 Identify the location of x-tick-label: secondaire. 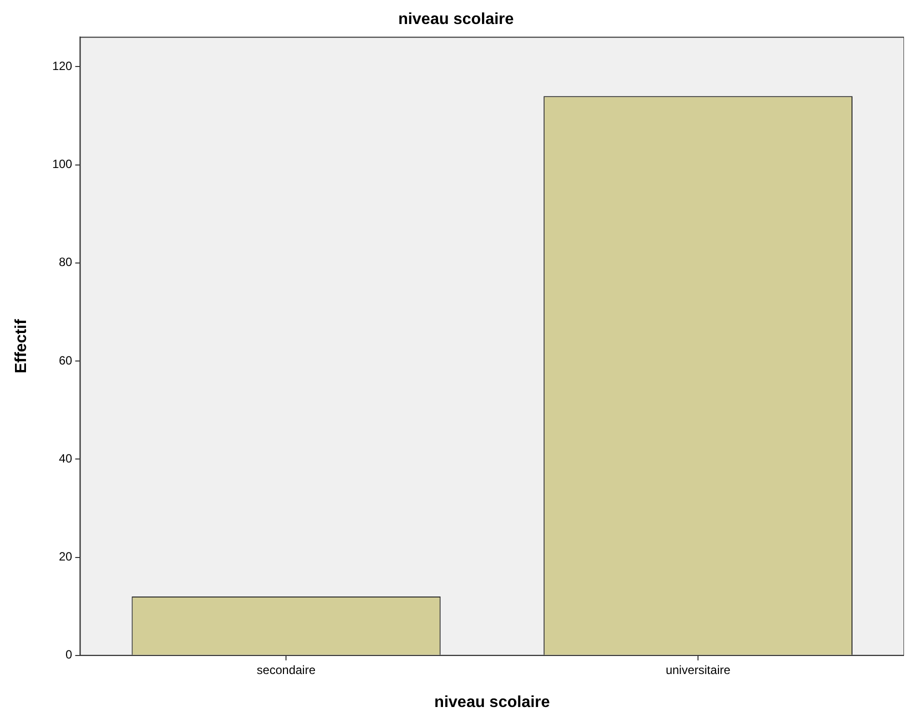
(286, 669).